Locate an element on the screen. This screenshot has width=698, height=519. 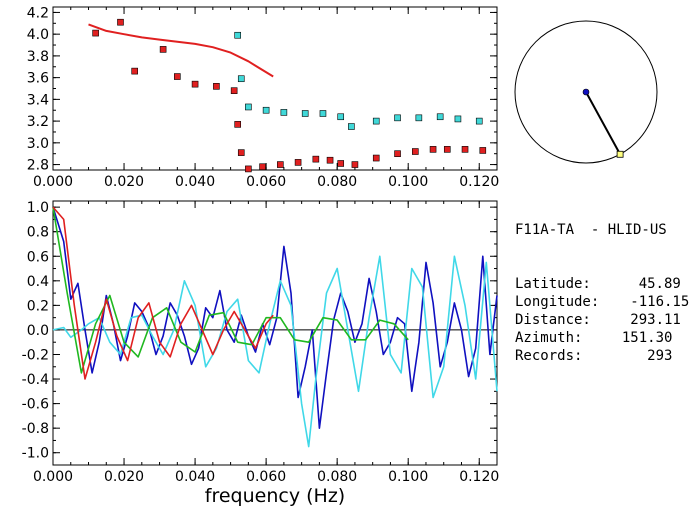
y-tick-label: 0.2 is located at coordinates (38, 306).